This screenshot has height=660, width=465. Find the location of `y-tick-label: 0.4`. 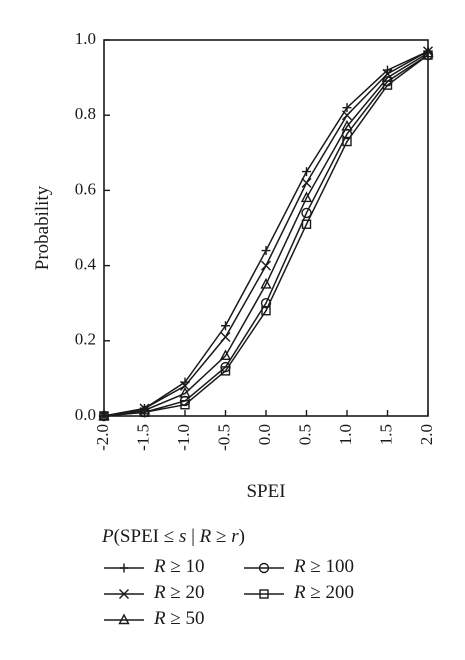

y-tick-label: 0.4 is located at coordinates (86, 264).